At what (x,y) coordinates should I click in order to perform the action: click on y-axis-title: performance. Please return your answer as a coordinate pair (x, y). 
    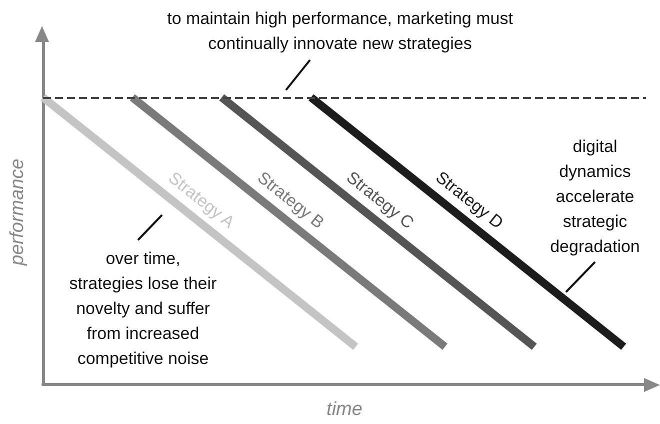
    Looking at the image, I should click on (17, 212).